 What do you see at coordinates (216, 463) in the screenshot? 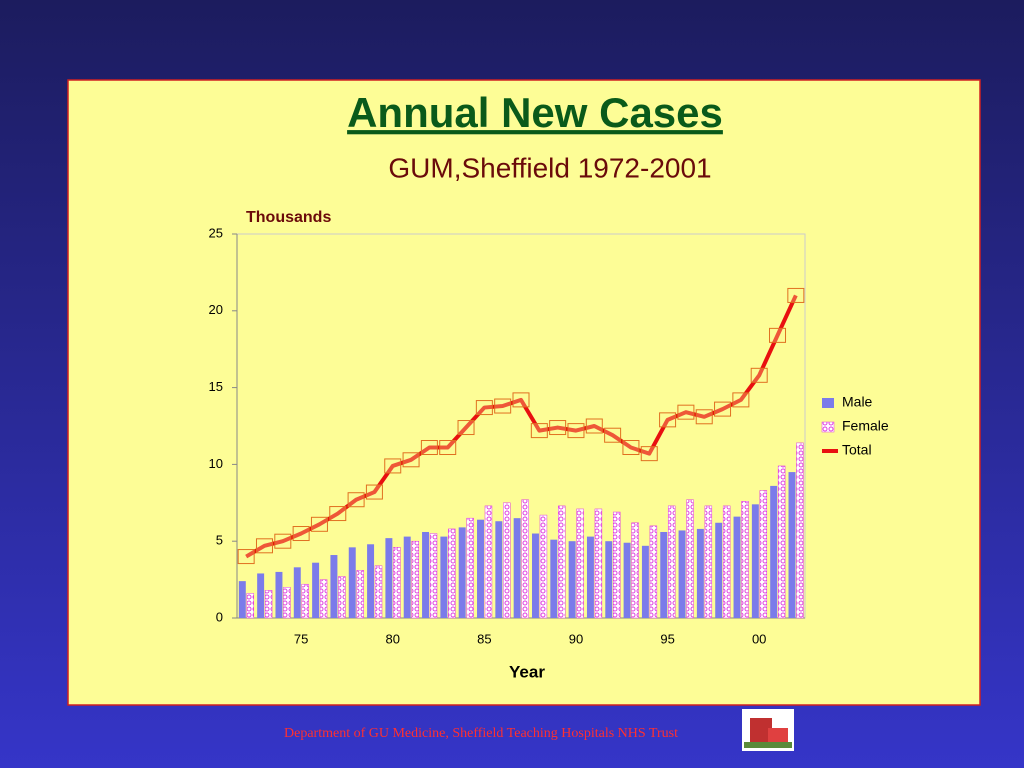
I see `y-tick-label: 10` at bounding box center [216, 463].